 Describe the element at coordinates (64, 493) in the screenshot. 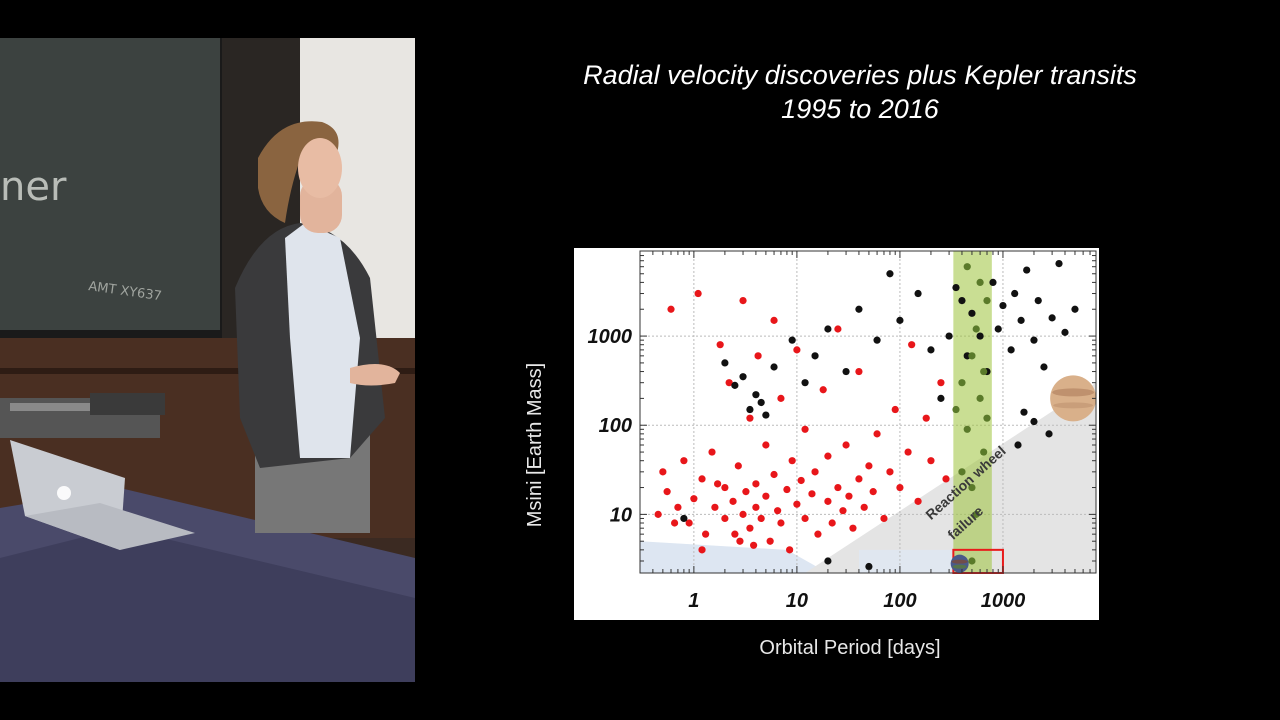

I see `apple-logo-icon` at that location.